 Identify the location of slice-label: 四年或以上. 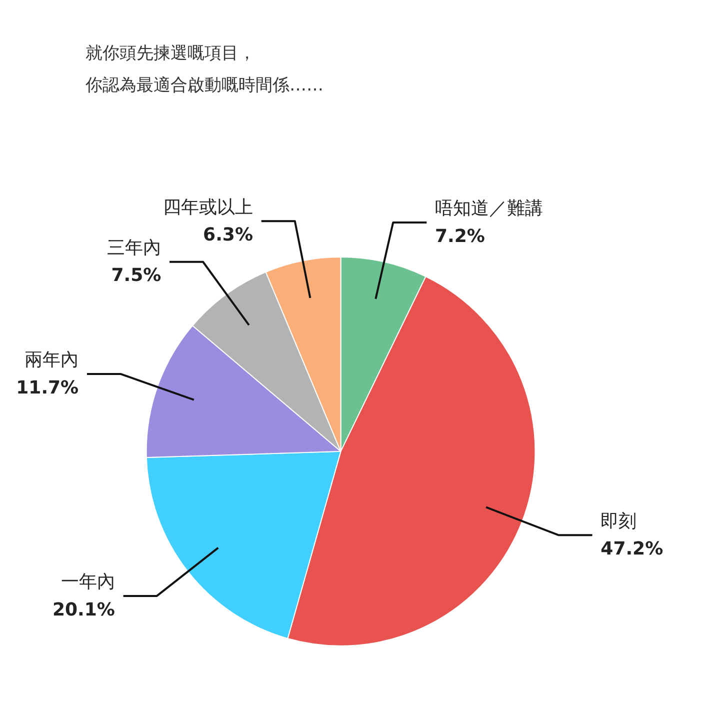
(207, 207).